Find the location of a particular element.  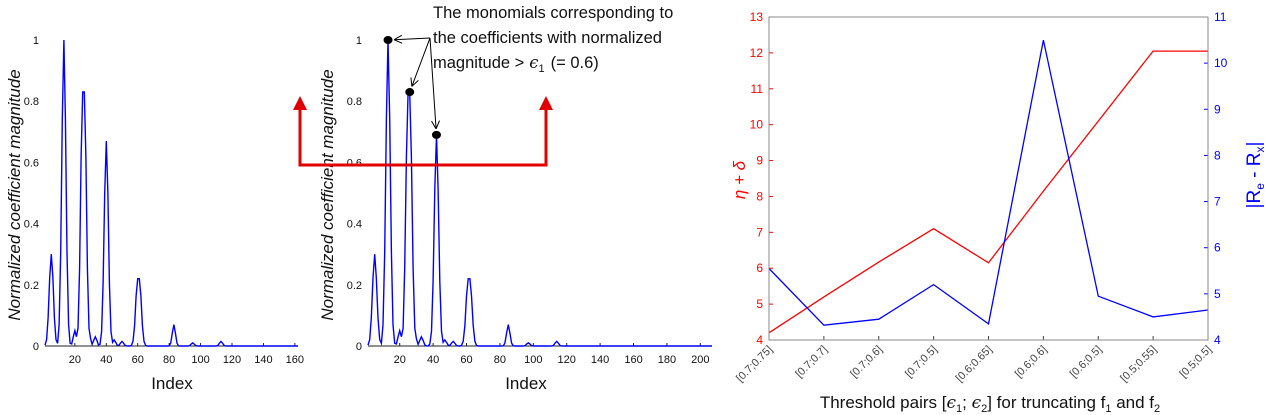

p2-x-tick-label: 120 is located at coordinates (567, 360).